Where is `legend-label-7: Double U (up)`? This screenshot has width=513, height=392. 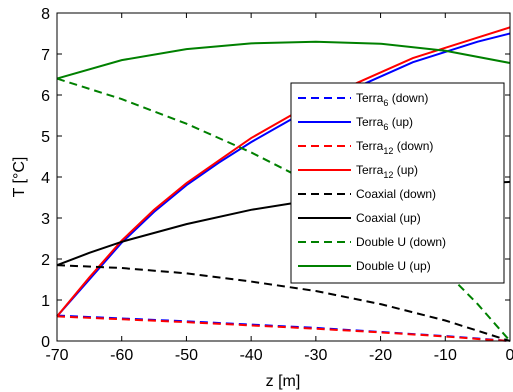
legend-label-7: Double U (up) is located at coordinates (393, 266).